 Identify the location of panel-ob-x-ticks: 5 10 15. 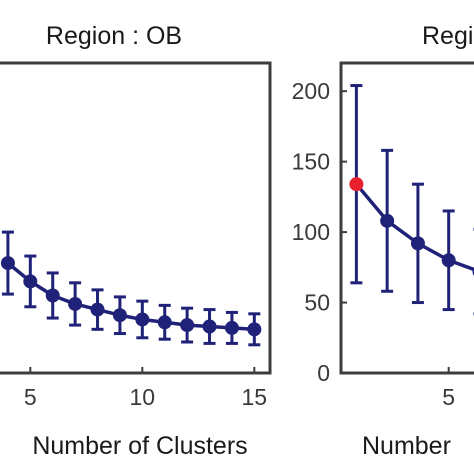
(145, 388).